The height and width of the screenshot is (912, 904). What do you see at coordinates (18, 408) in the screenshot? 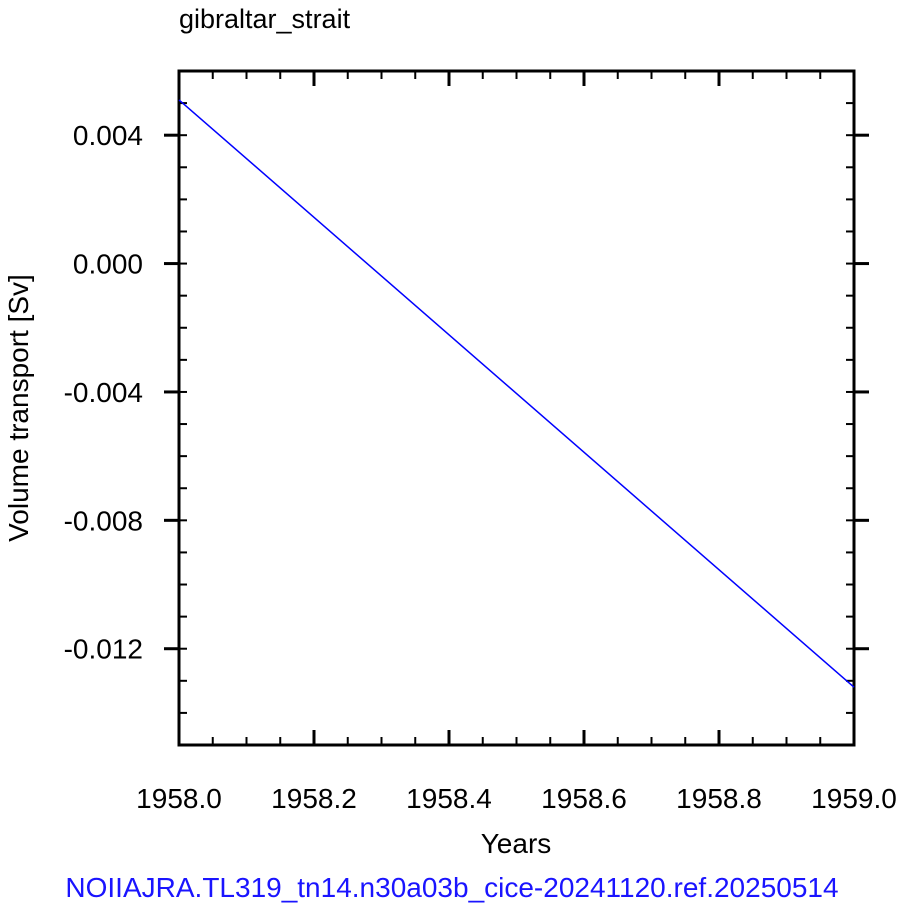
I see `y-axis-label: Volume transport [Sv]` at bounding box center [18, 408].